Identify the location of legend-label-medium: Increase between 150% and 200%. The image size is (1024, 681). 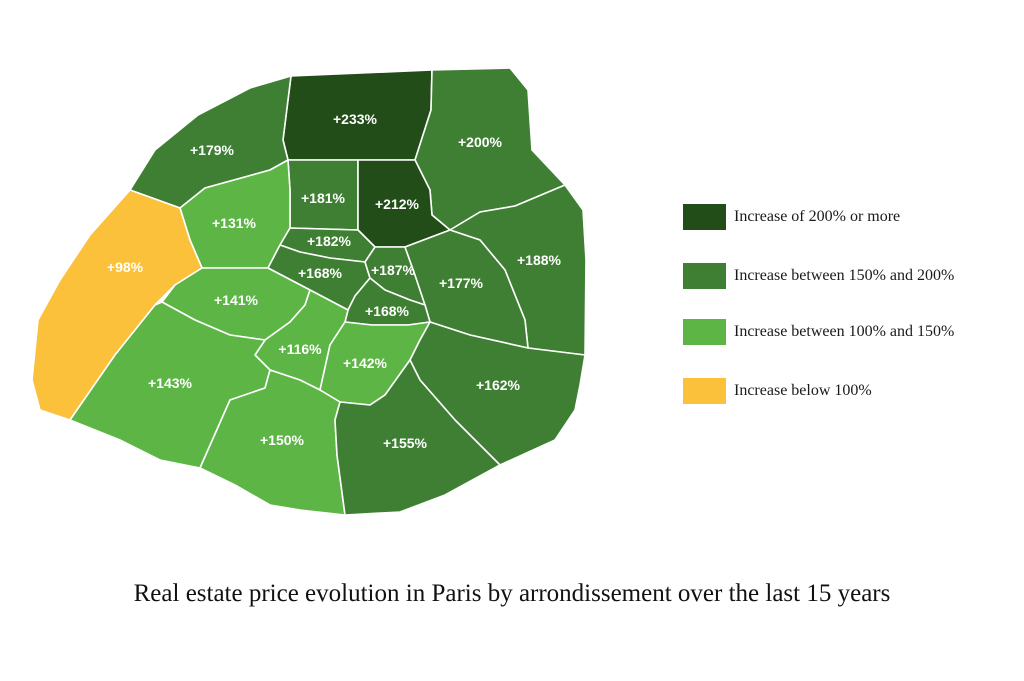
(844, 275).